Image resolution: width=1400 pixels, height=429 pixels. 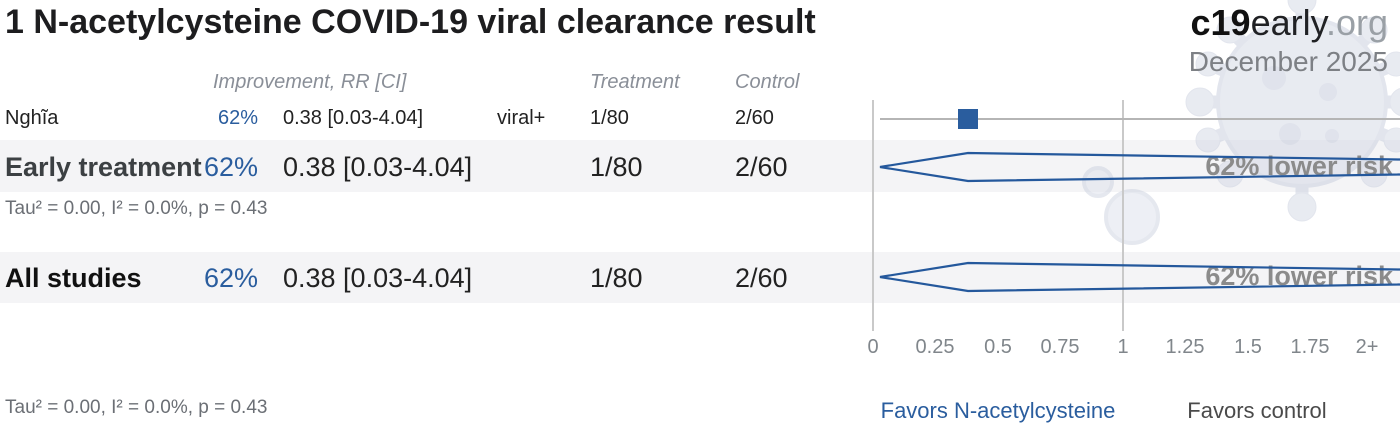 What do you see at coordinates (761, 278) in the screenshot?
I see `all-studies-control-events: 2/60` at bounding box center [761, 278].